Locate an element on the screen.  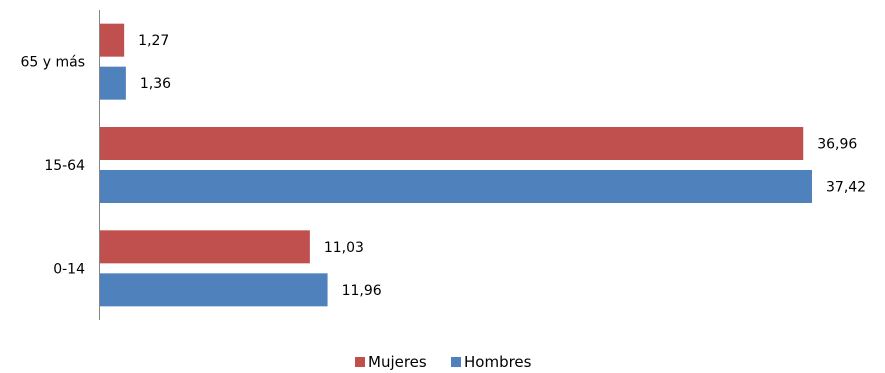
category-label: 15-64 is located at coordinates (64, 166).